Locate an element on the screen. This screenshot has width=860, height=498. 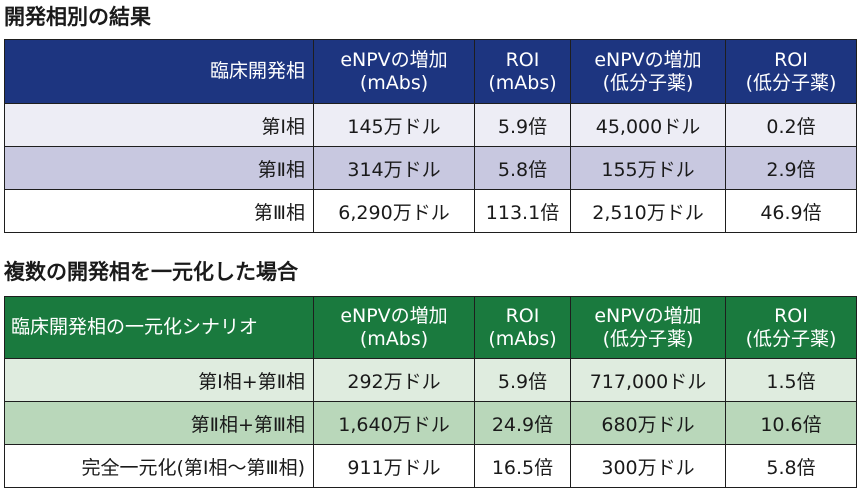
table-row: 第Ⅱ相 314万ドル 5.8倍 155万ドル 2.9倍 is located at coordinates (430, 168).